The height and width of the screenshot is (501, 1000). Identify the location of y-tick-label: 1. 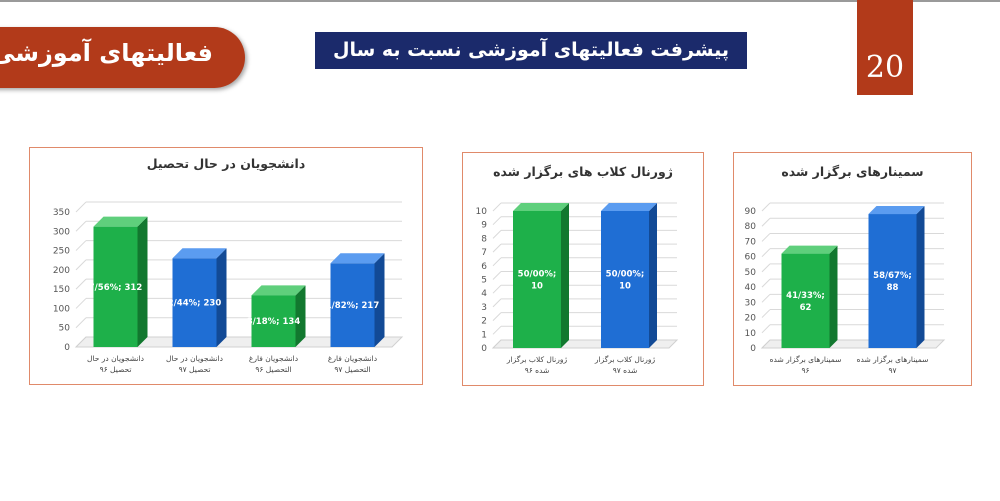
(484, 335).